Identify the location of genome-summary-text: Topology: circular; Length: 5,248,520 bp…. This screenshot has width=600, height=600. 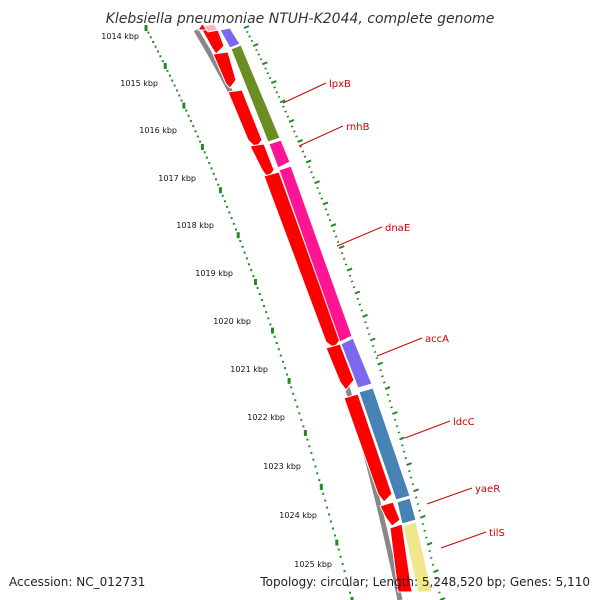
(424, 582).